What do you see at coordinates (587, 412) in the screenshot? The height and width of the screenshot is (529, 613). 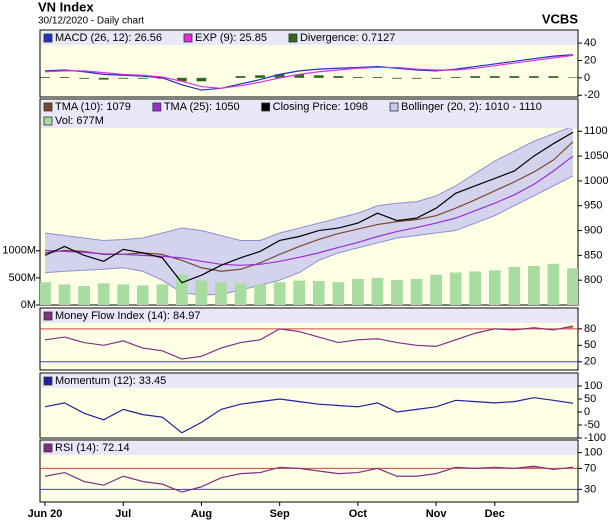 I see `y-tick-label: 0` at bounding box center [587, 412].